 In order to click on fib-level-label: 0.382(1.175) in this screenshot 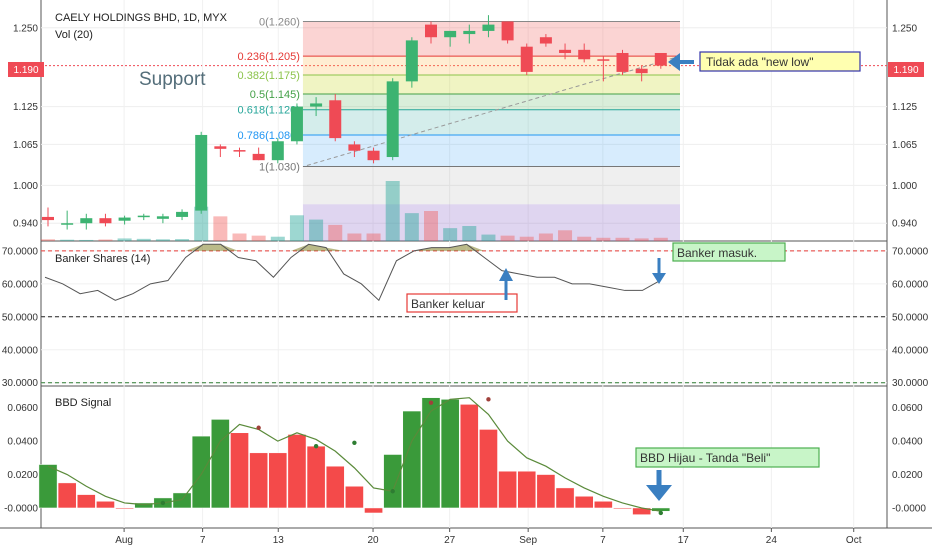, I will do `click(269, 76)`.